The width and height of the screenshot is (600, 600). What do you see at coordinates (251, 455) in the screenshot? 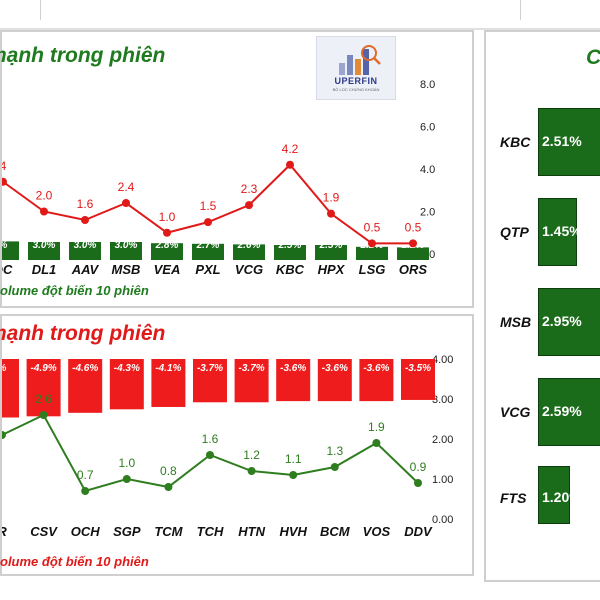
I see `line-value-label: 1.2` at bounding box center [251, 455].